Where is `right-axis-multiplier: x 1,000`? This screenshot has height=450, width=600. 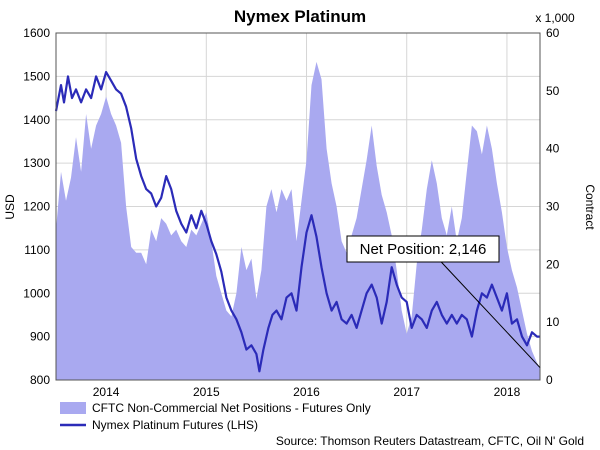
right-axis-multiplier: x 1,000 is located at coordinates (555, 18).